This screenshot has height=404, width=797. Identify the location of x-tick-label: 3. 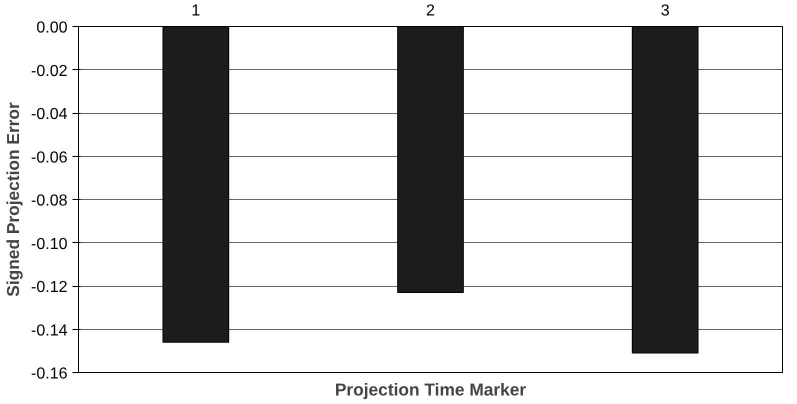
(665, 11).